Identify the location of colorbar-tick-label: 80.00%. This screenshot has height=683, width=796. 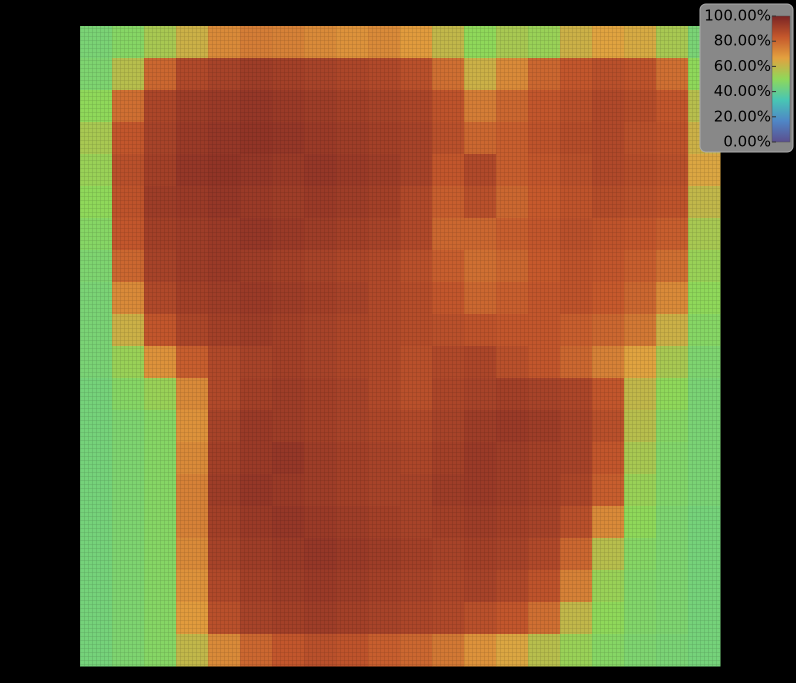
(742, 41).